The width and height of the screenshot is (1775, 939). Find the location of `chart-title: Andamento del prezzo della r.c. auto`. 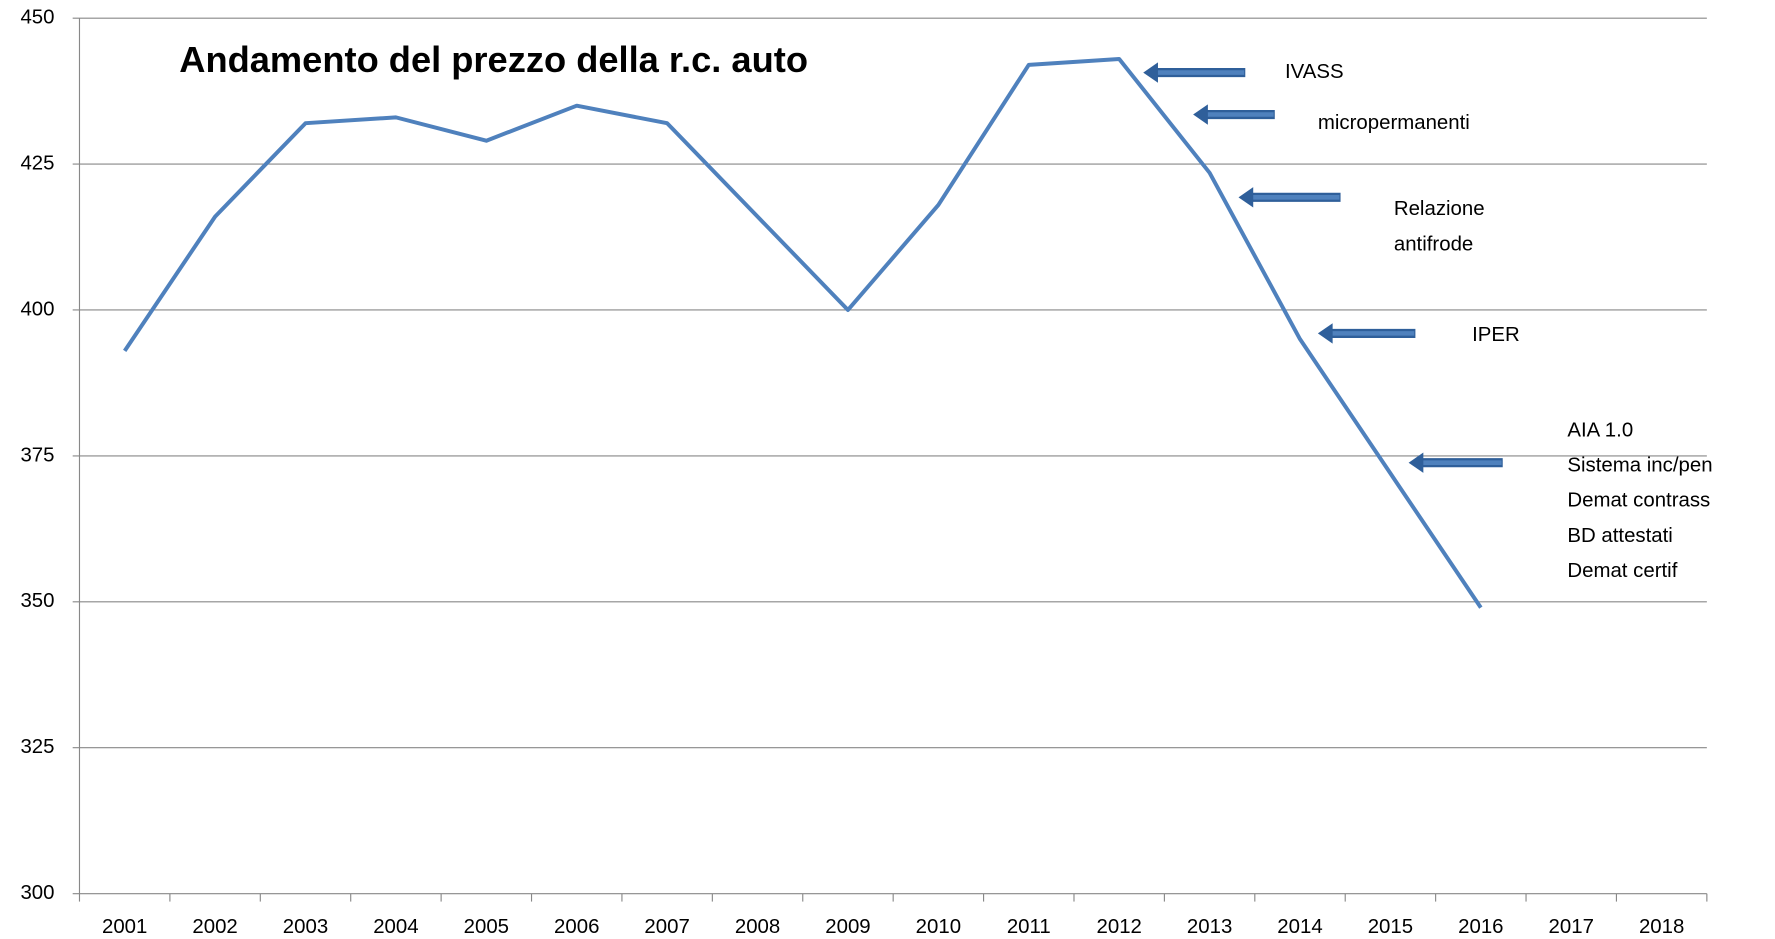

chart-title: Andamento del prezzo della r.c. auto is located at coordinates (493, 59).